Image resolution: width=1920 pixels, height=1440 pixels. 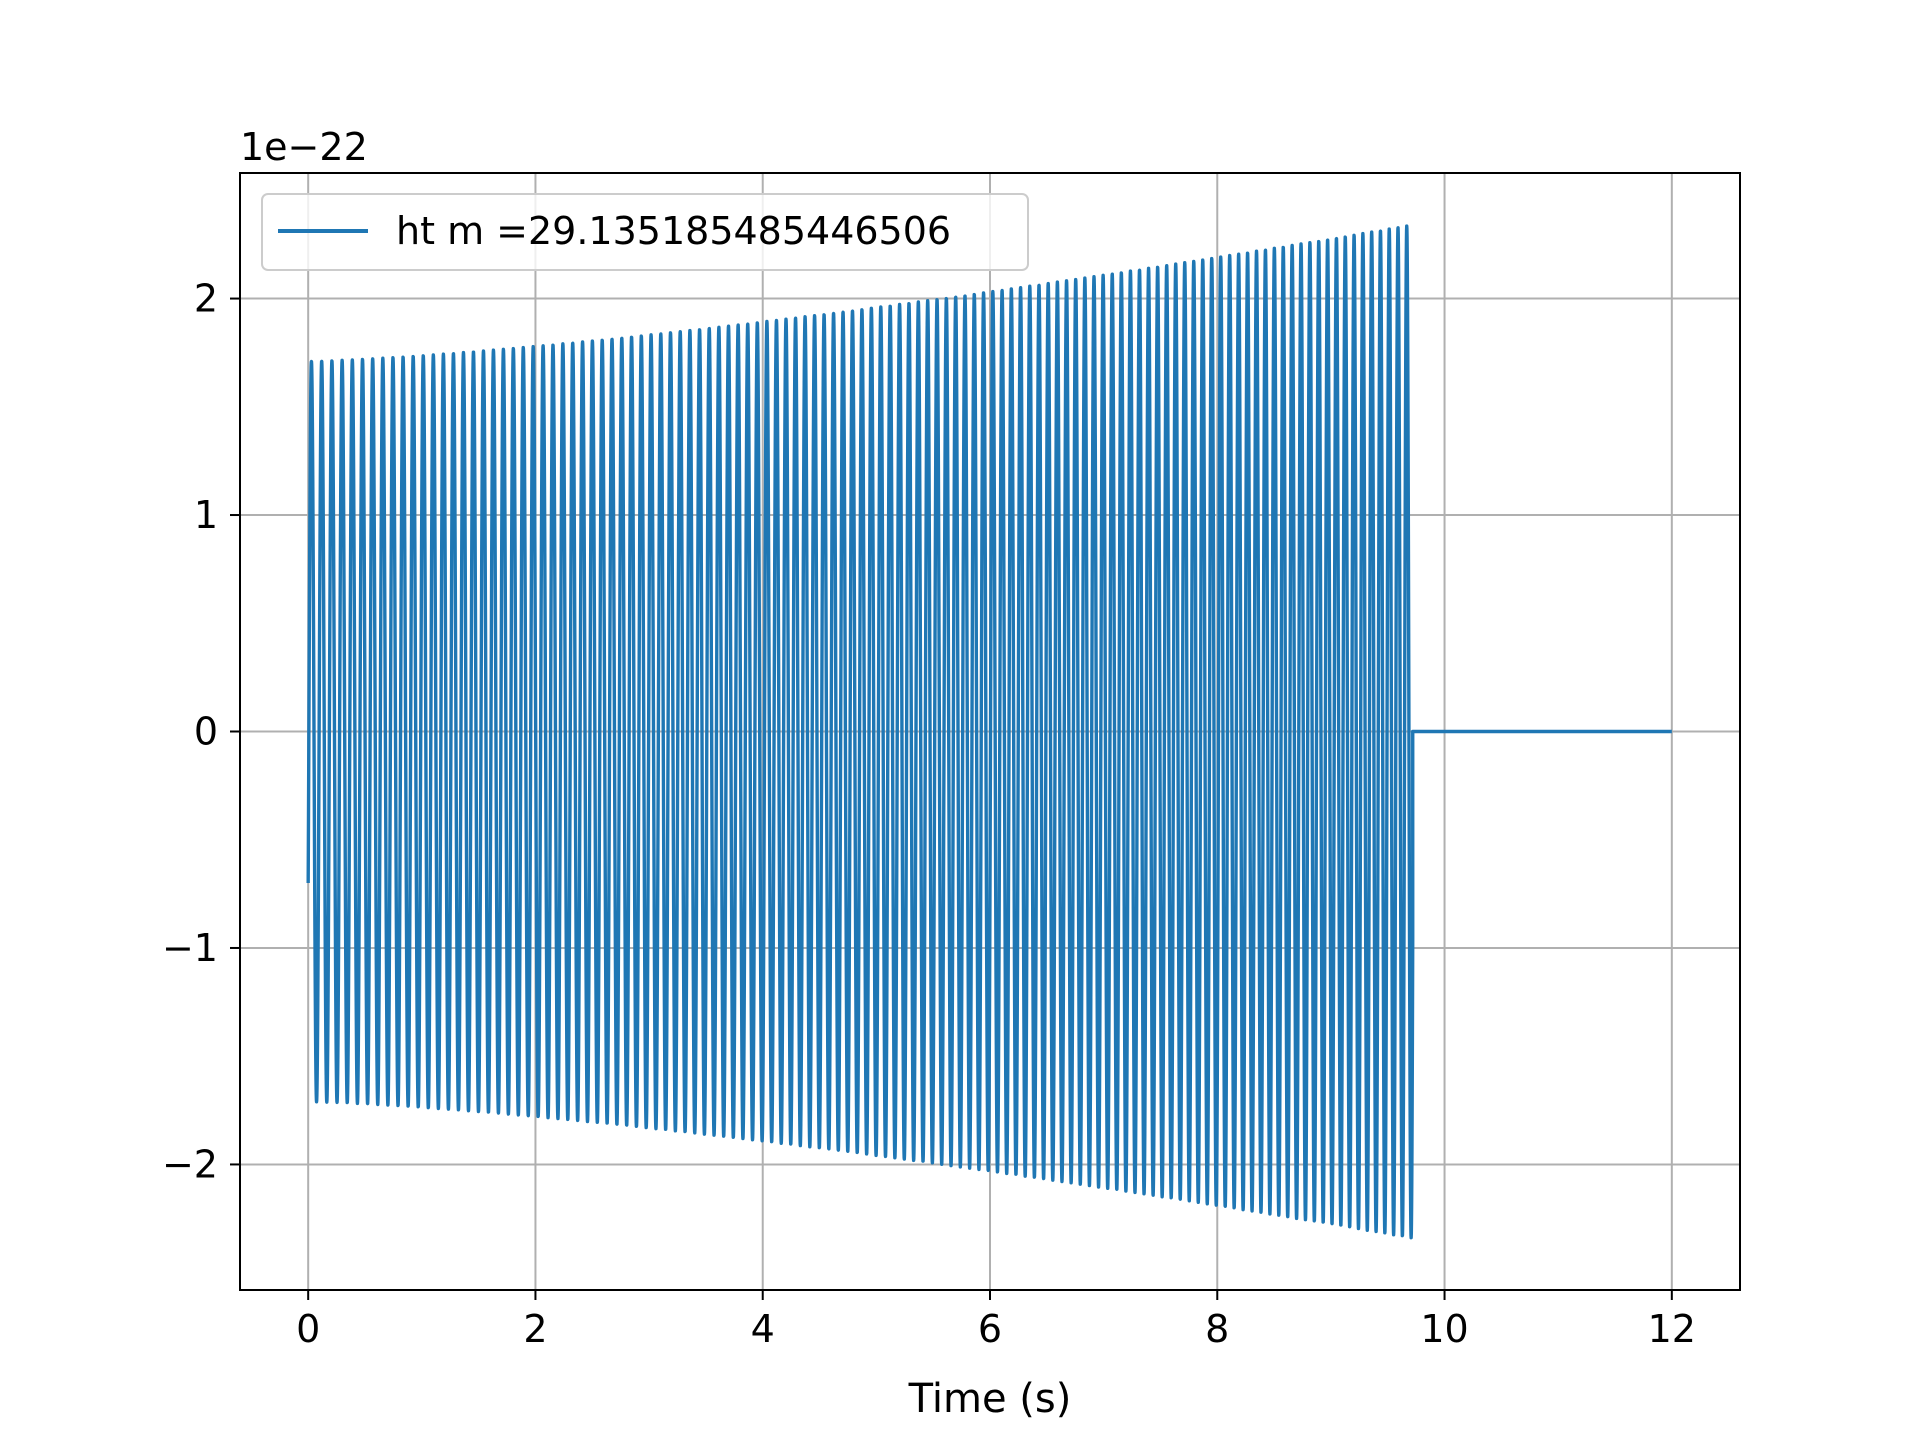 I want to click on y-tick-label: 2, so click(x=206, y=299).